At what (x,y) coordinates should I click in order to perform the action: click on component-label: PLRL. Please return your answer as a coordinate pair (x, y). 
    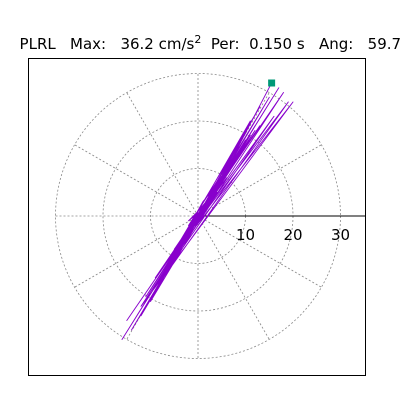
    Looking at the image, I should click on (37, 44).